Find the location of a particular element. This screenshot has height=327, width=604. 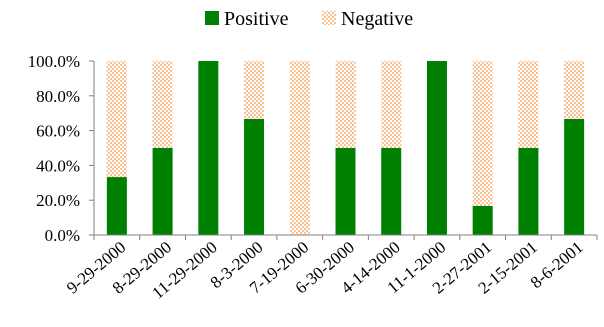

y-tick-label: 60.0% is located at coordinates (58, 131).